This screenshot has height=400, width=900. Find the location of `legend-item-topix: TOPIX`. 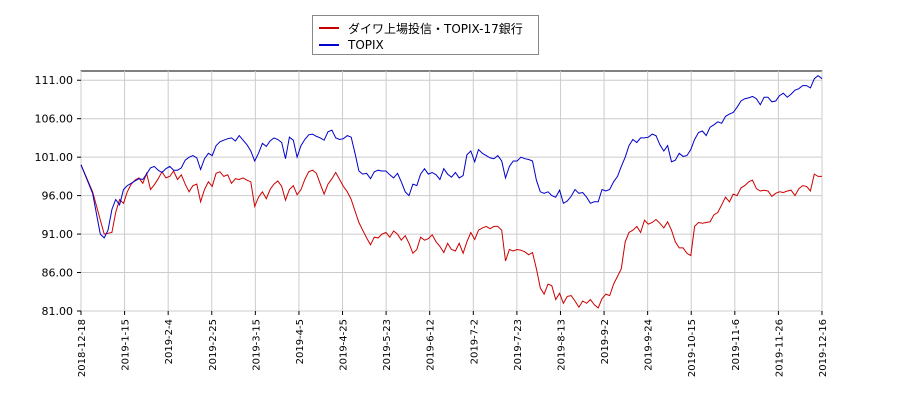

legend-item-topix: TOPIX is located at coordinates (351, 45).